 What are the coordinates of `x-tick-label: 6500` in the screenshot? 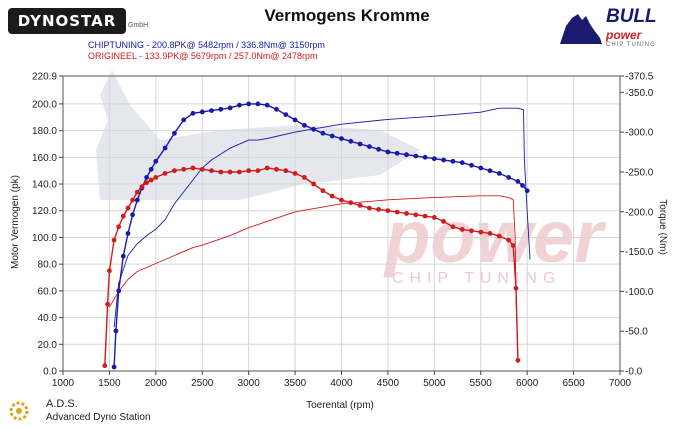 It's located at (573, 383).